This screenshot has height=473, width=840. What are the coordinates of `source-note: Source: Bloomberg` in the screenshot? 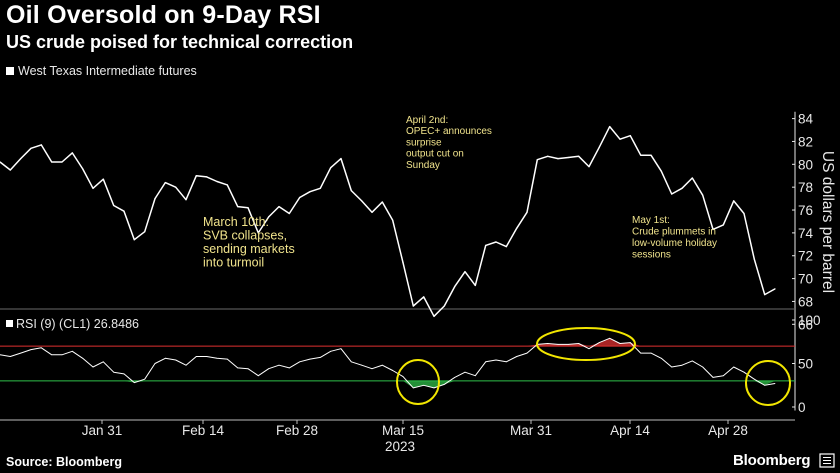 It's located at (64, 462).